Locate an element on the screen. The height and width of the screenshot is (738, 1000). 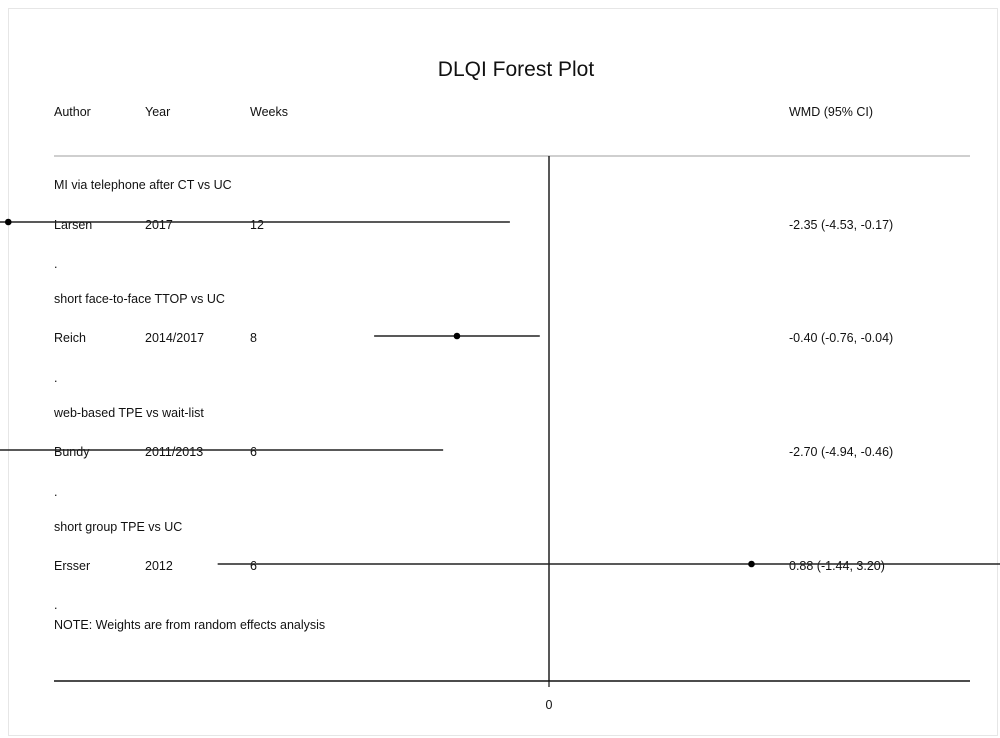
group-label: short group TPE vs UC is located at coordinates (118, 527).